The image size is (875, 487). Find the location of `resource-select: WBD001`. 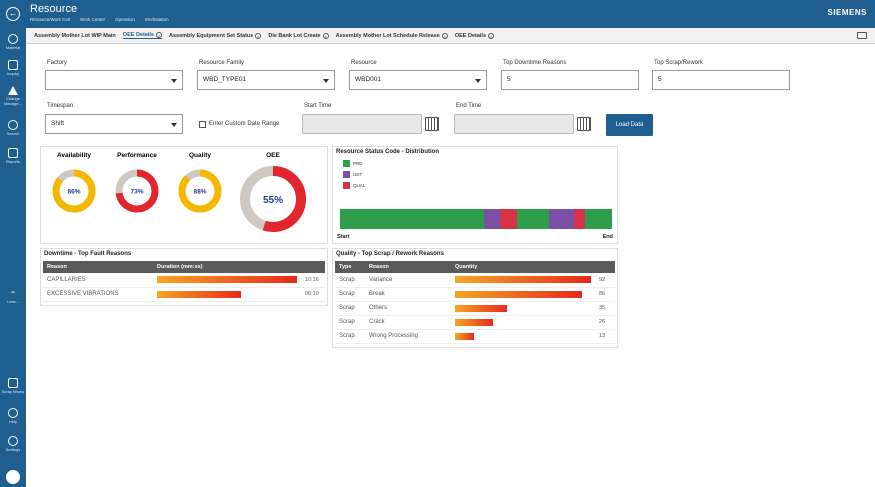

resource-select: WBD001 is located at coordinates (418, 80).